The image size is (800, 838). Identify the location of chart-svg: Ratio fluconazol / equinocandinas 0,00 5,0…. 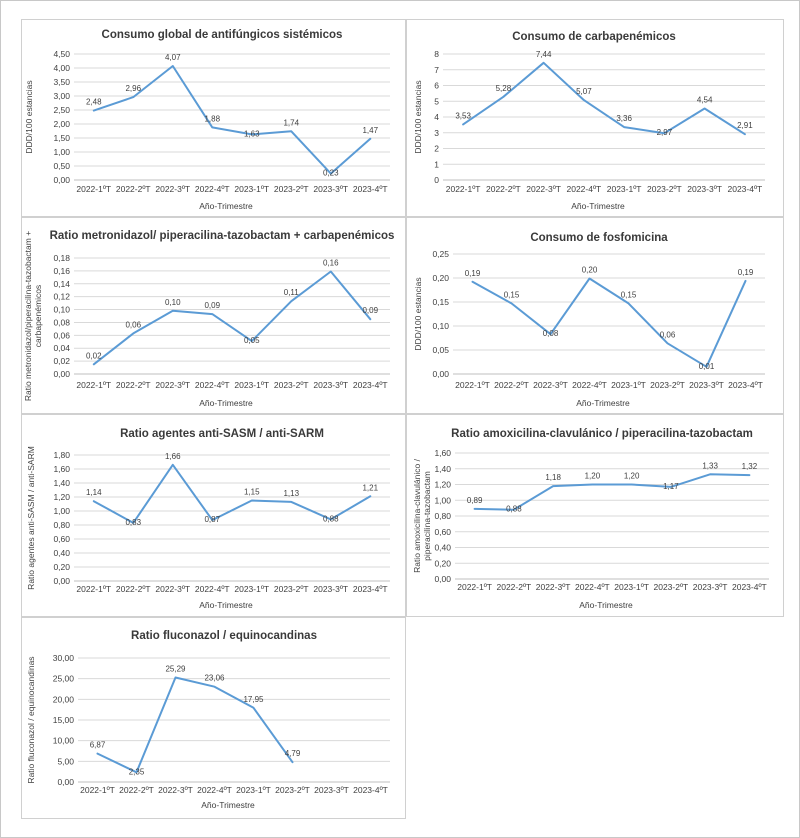
(208, 720).